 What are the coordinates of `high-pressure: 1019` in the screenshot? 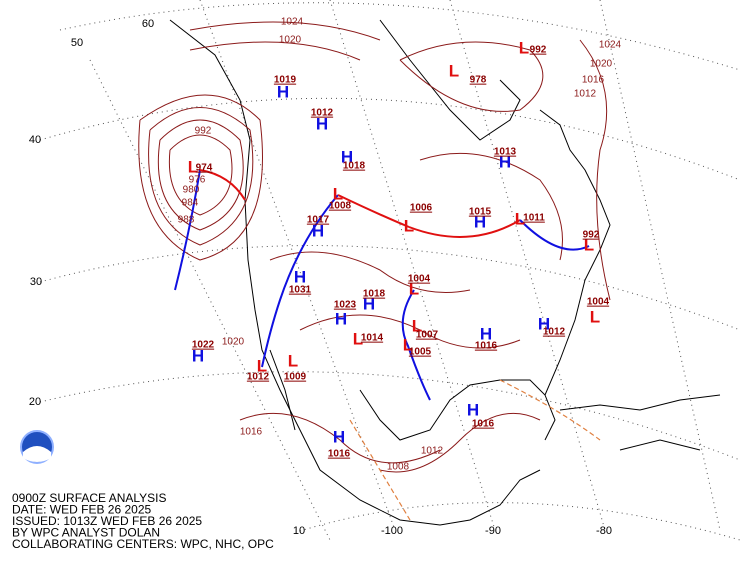 It's located at (285, 80).